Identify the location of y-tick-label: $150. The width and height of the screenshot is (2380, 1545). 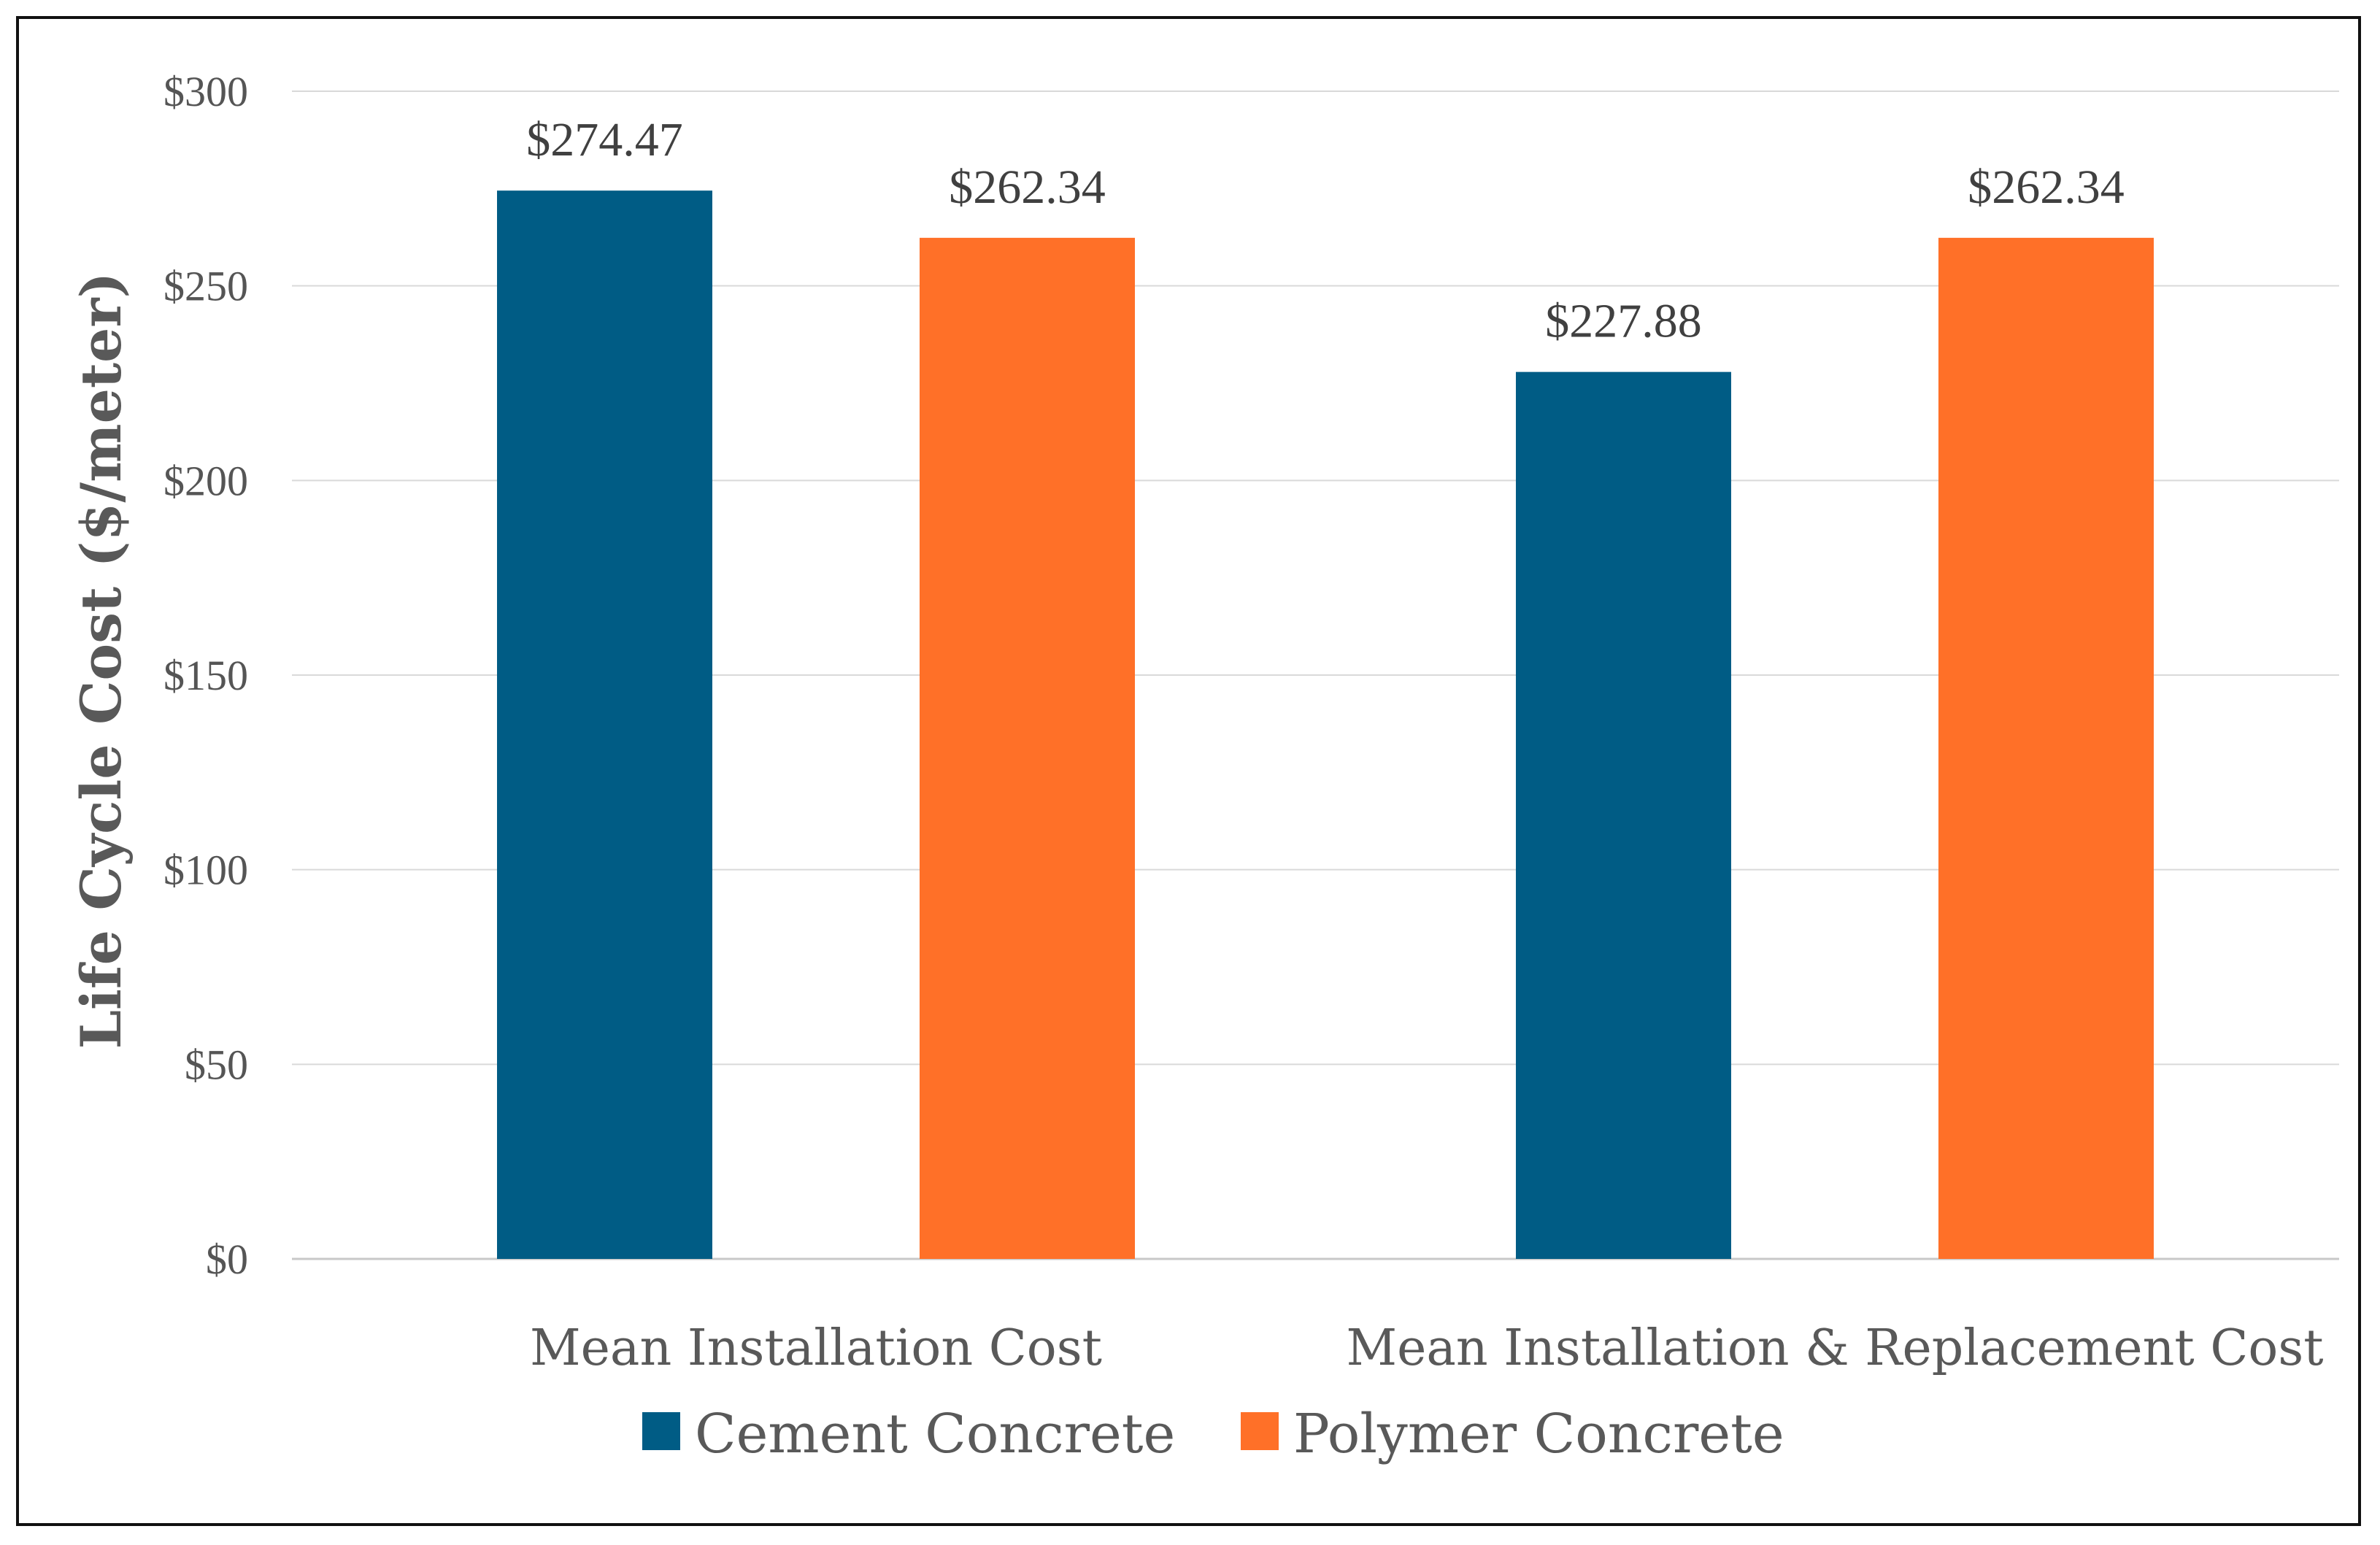
(205, 675).